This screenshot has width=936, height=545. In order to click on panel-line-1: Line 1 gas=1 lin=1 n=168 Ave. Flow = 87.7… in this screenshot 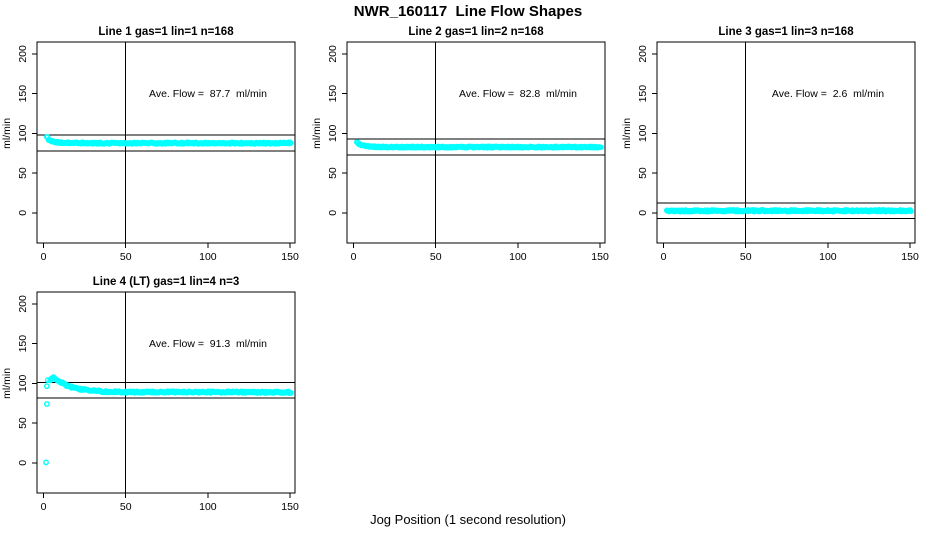, I will do `click(150, 144)`.